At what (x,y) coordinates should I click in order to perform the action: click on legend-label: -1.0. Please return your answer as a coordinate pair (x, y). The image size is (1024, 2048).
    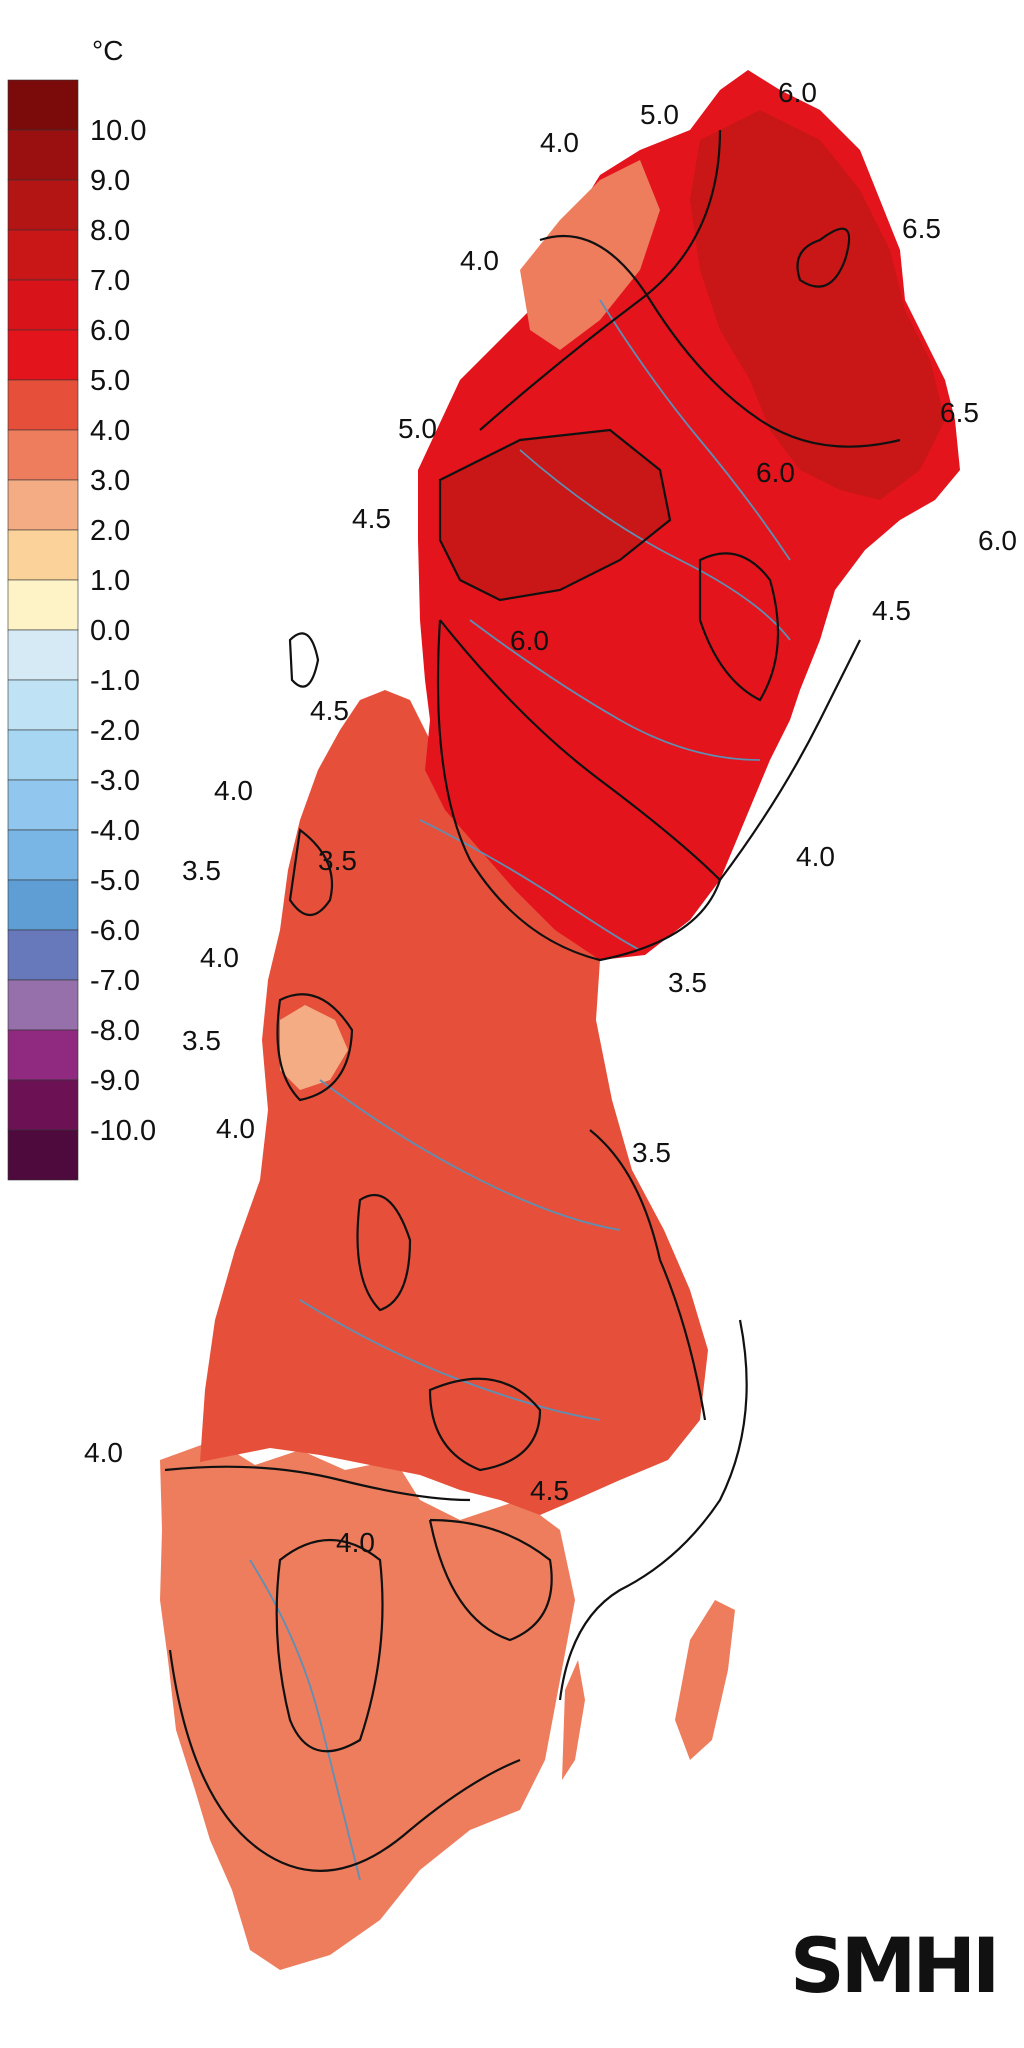
    Looking at the image, I should click on (115, 681).